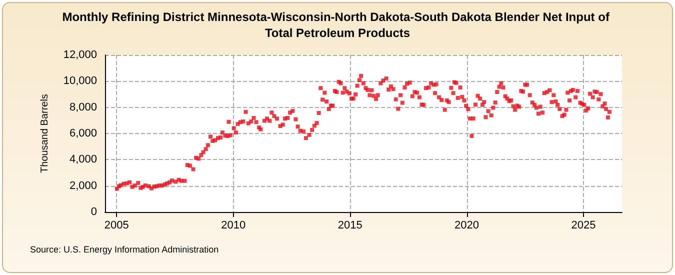 Image resolution: width=675 pixels, height=275 pixels. I want to click on y-tick-label: 6,000, so click(83, 134).